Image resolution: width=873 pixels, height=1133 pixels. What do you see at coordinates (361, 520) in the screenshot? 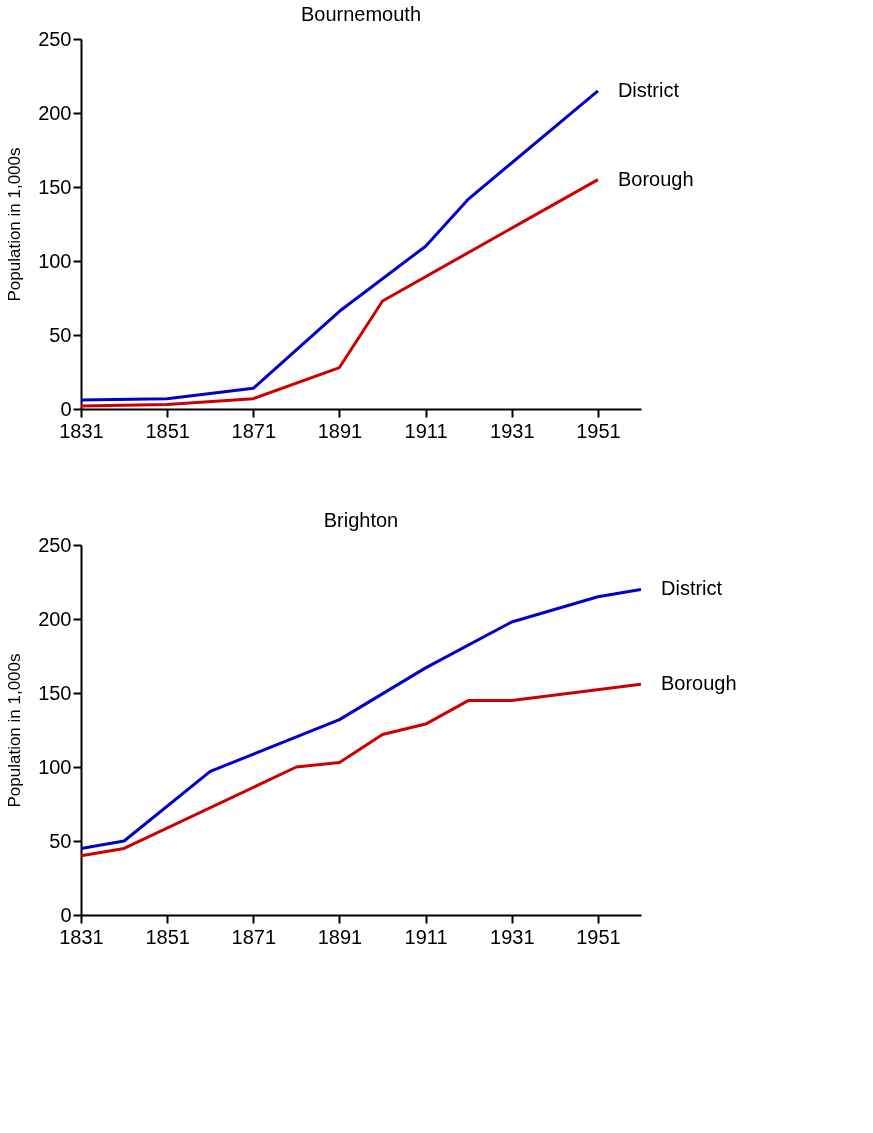
I see `chart-title: Brighton` at bounding box center [361, 520].